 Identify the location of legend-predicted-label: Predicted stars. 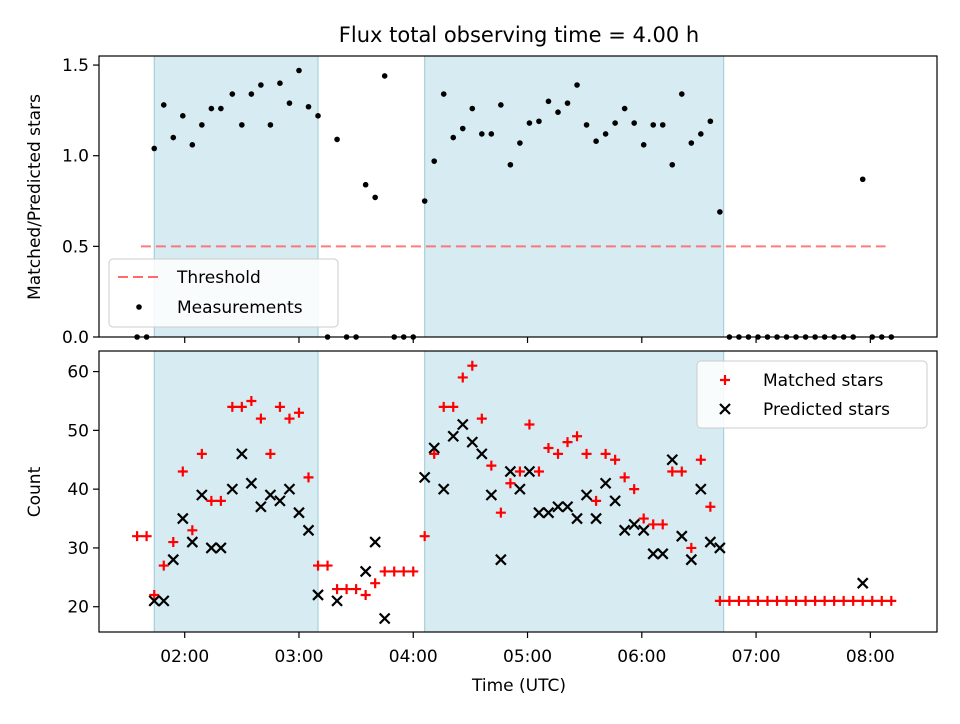
(826, 410).